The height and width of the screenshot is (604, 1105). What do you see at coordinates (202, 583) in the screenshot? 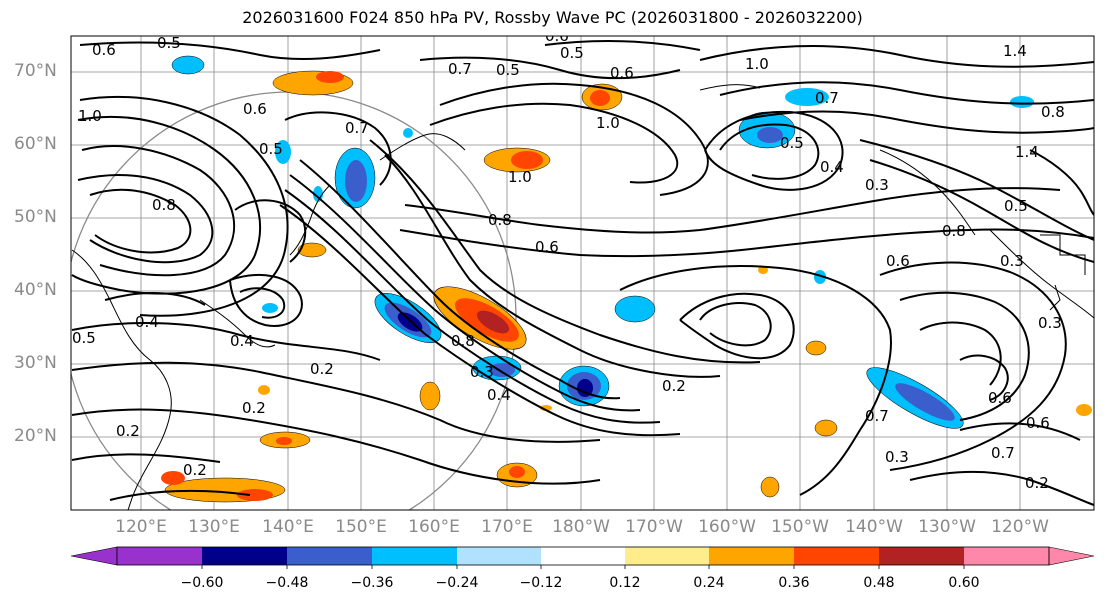
I see `colorbar-tick-label: −0.60` at bounding box center [202, 583].